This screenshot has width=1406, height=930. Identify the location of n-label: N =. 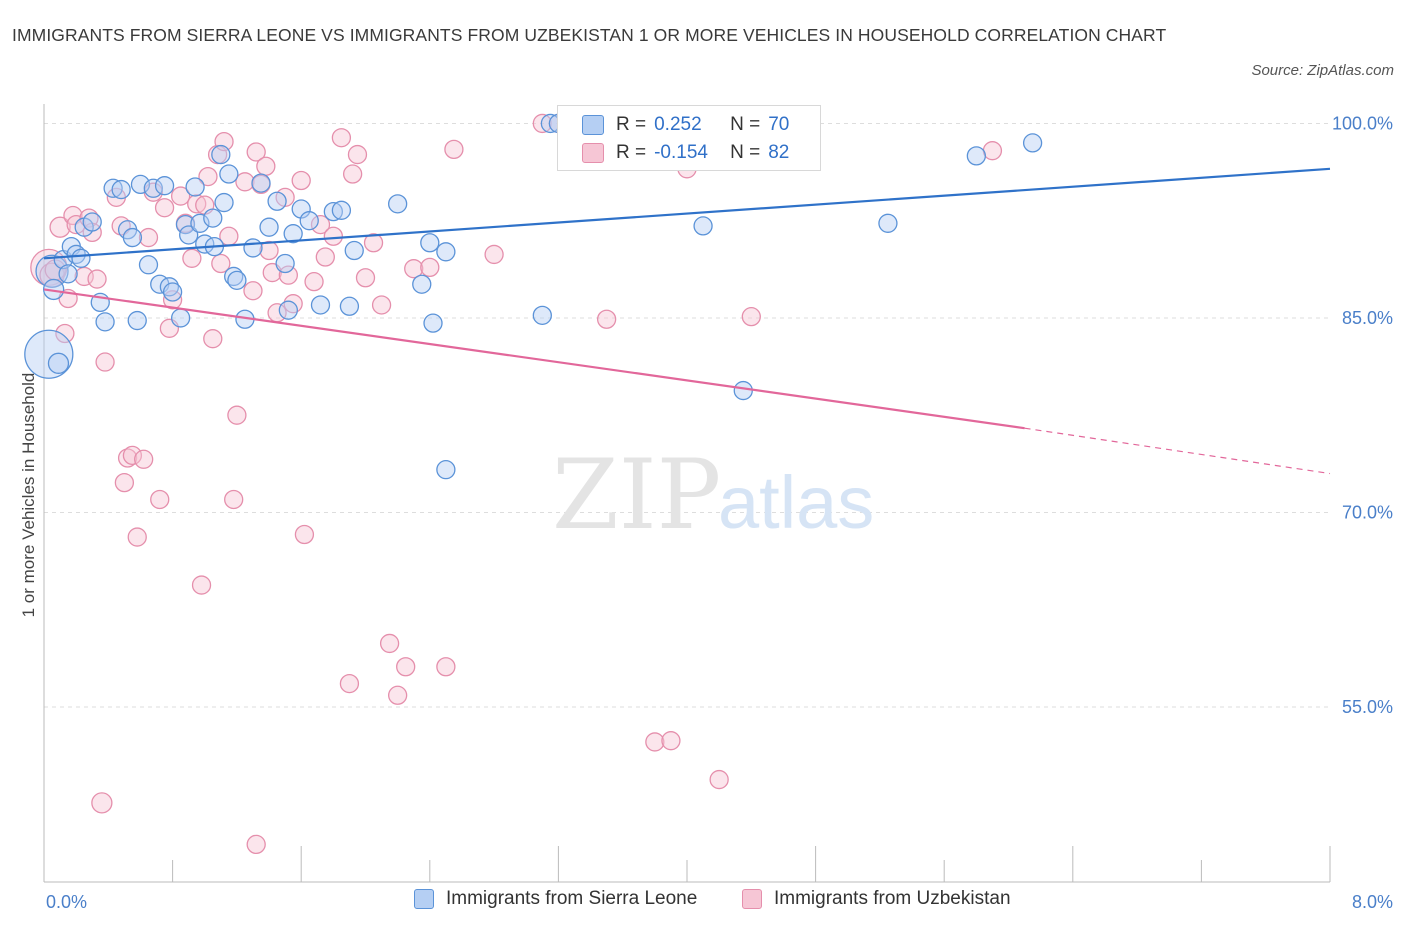
(745, 124).